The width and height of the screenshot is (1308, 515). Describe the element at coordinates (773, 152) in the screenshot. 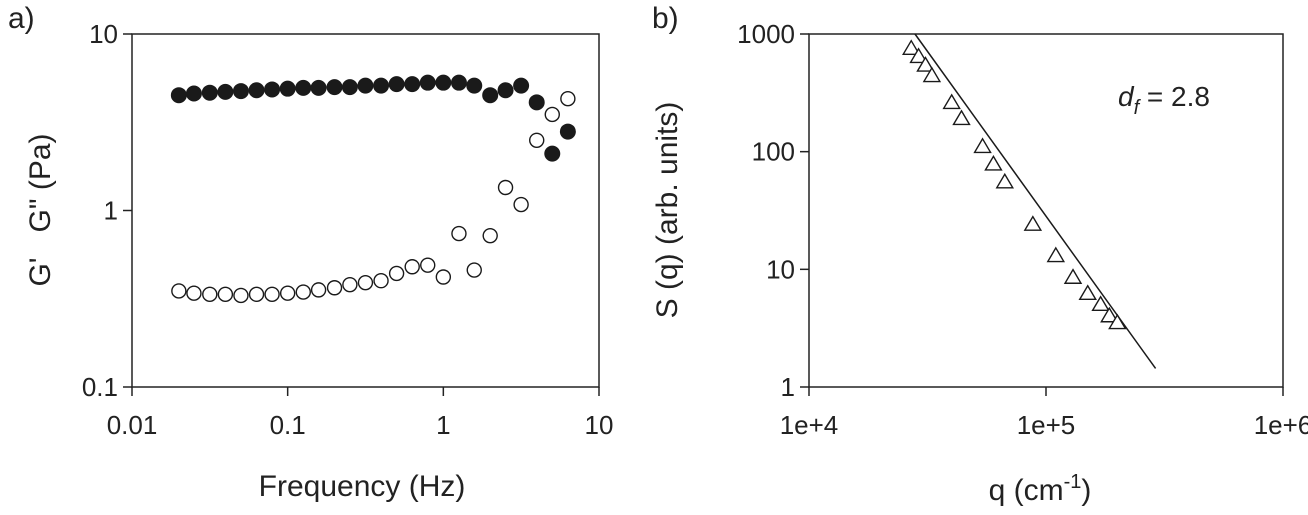

I see `y-tick-label: 100` at that location.